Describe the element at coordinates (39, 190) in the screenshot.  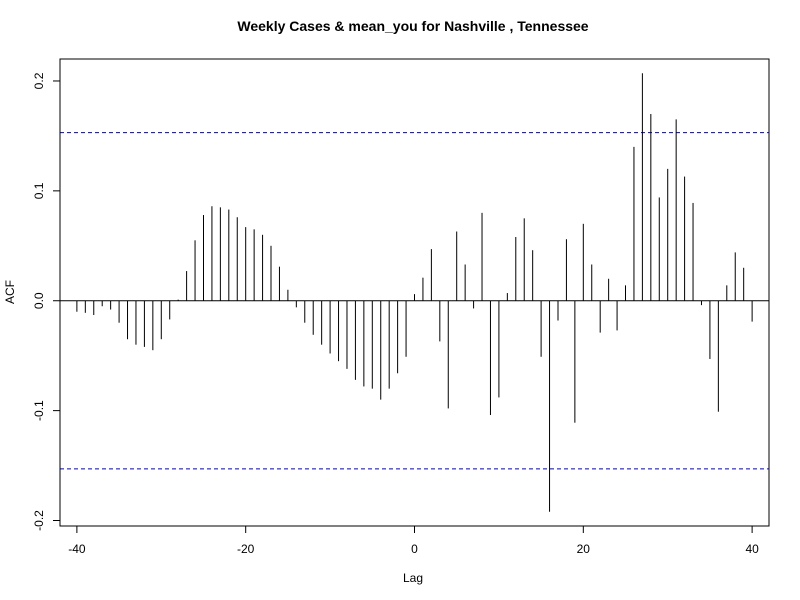
I see `y-tick-label: 0.1` at that location.